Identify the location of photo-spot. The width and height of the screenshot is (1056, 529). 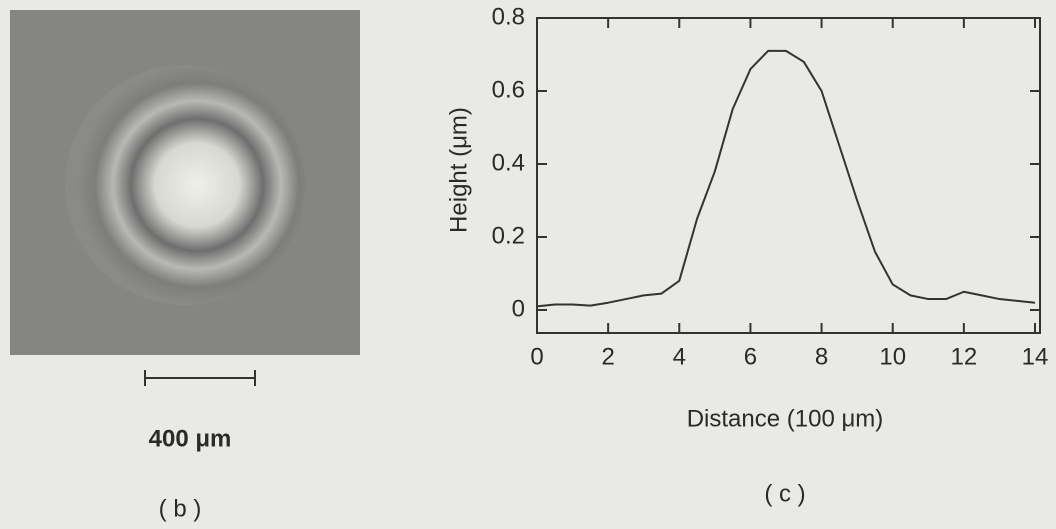
(185, 185).